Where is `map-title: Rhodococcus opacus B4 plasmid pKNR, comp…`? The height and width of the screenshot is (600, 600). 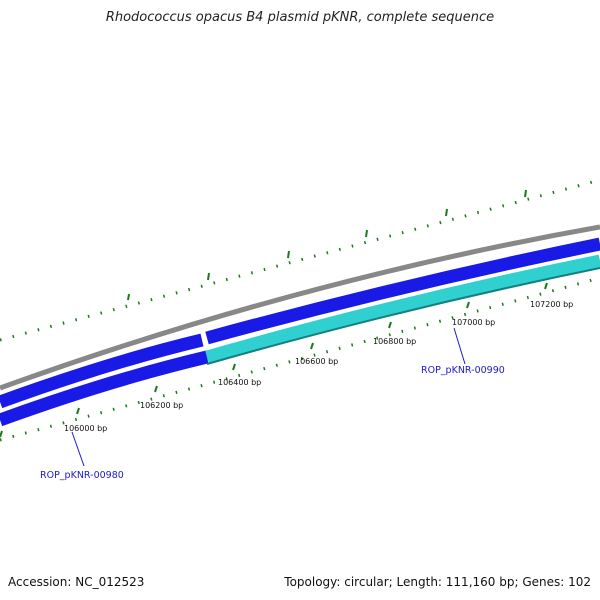
map-title: Rhodococcus opacus B4 plasmid pKNR, comp… is located at coordinates (300, 17).